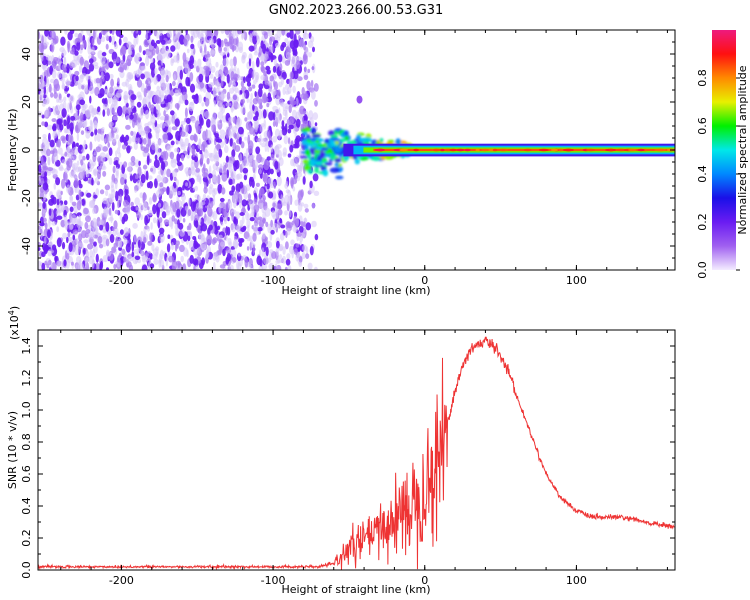 Image resolution: width=750 pixels, height=600 pixels. What do you see at coordinates (26, 474) in the screenshot?
I see `snr-y-tick-label: 0.6` at bounding box center [26, 474].